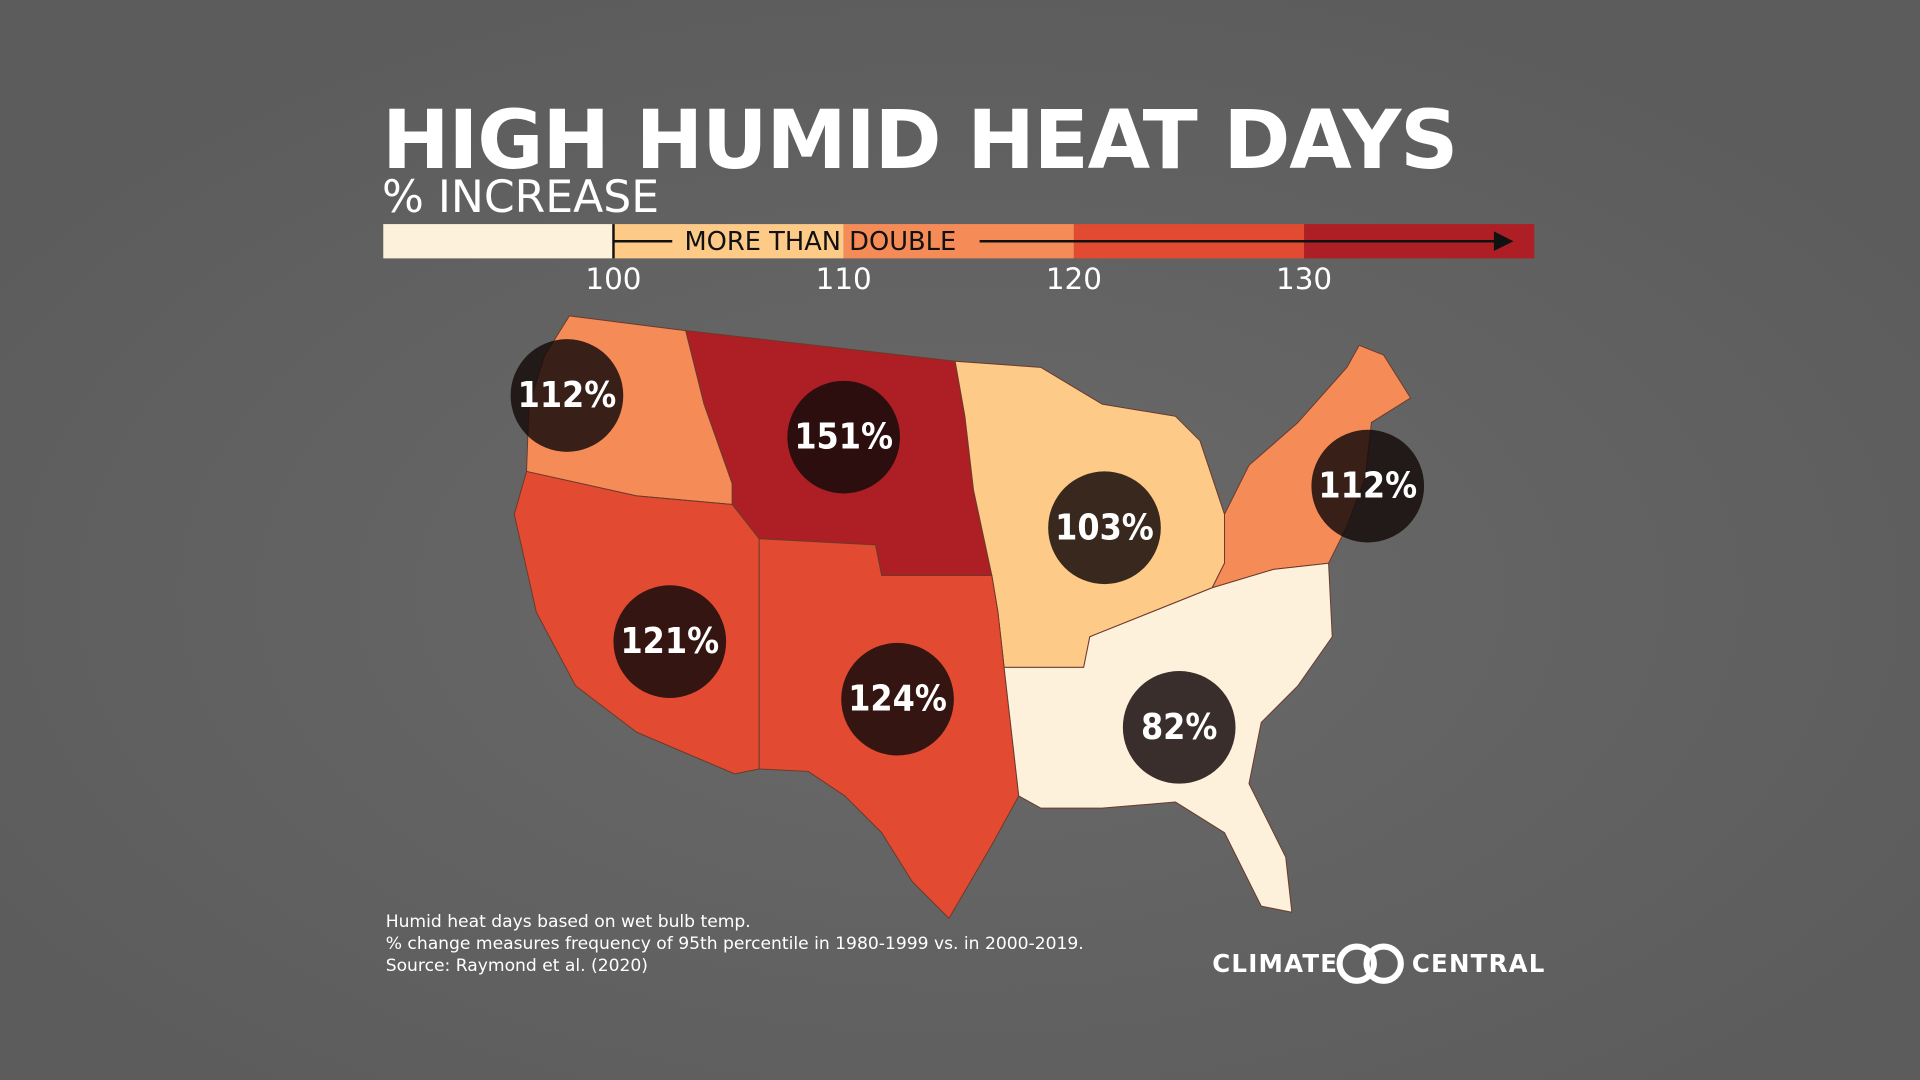 Image resolution: width=1920 pixels, height=1080 pixels. I want to click on logo-right: CENTRAL, so click(1479, 963).